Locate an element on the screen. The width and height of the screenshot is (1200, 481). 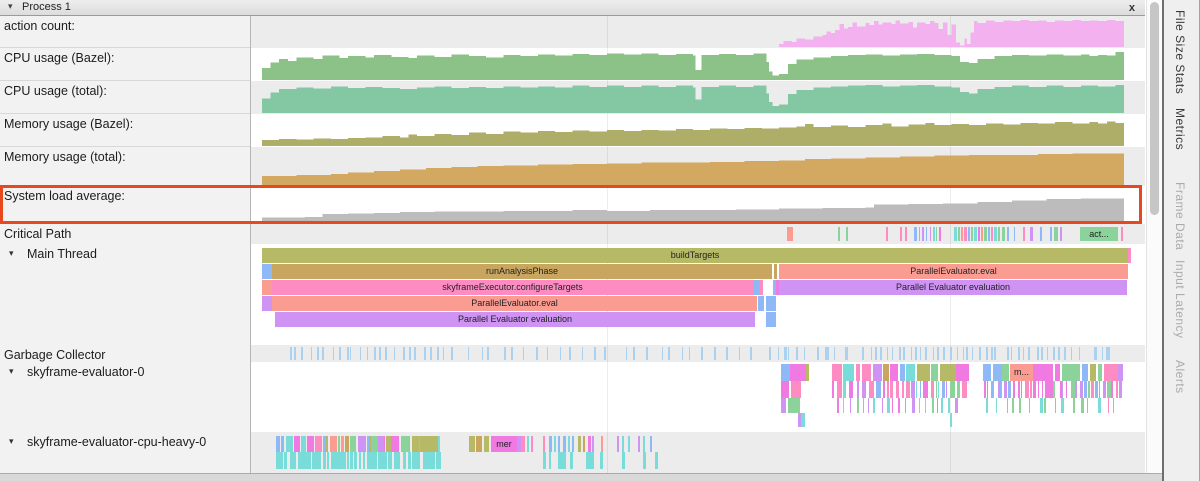
slice-parallelevaluator-eval: ParallelEvaluator.eval is located at coordinates (953, 271).